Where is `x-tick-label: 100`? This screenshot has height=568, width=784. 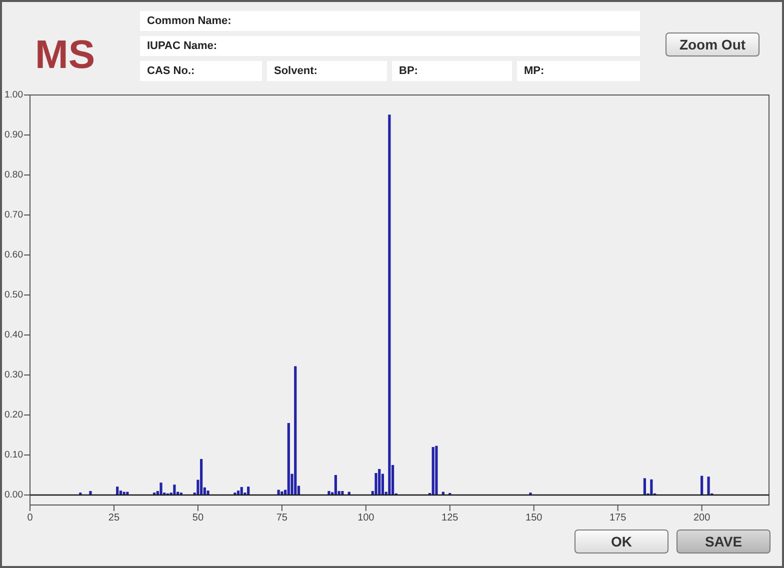
x-tick-label: 100 is located at coordinates (366, 518).